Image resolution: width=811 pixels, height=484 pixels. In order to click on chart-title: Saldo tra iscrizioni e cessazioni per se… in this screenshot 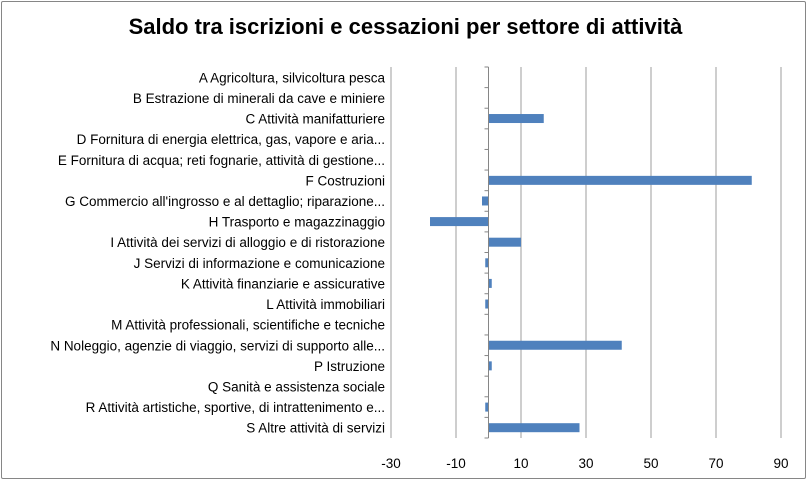, I will do `click(405, 26)`.